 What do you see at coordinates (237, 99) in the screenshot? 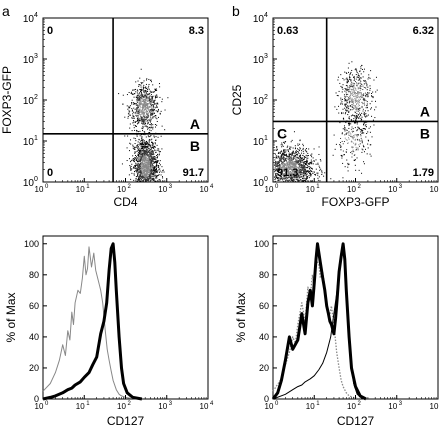
I see `panel-b-scatter-ylabel: CD25` at bounding box center [237, 99].